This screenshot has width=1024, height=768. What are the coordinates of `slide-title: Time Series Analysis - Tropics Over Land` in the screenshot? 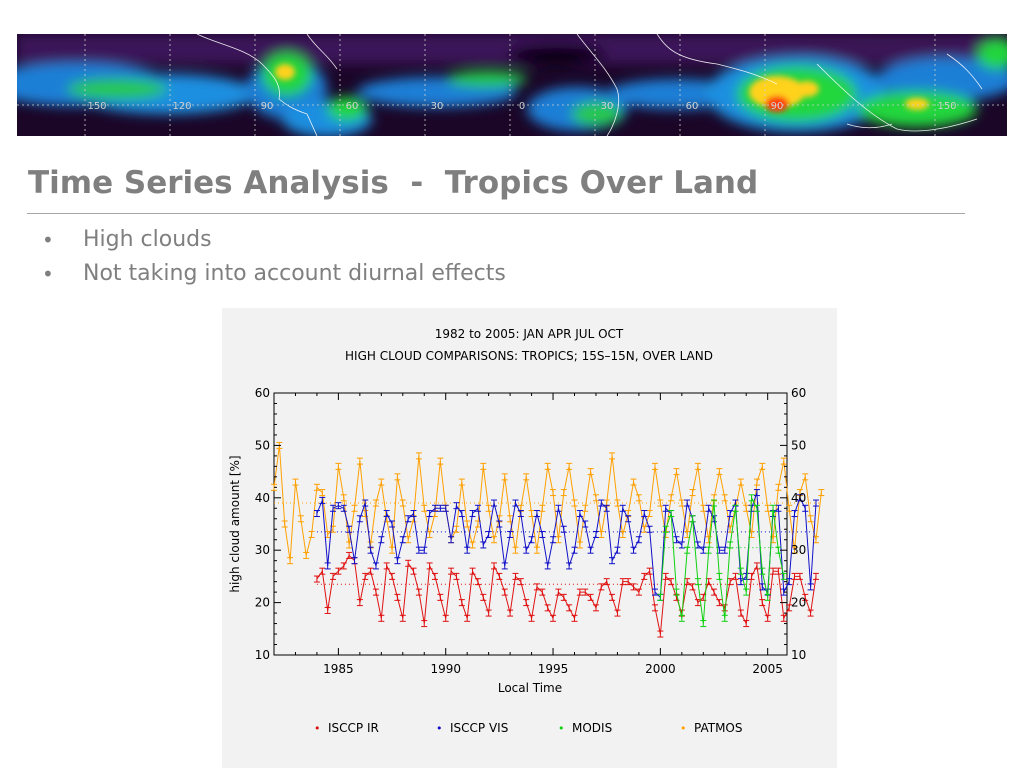 It's located at (393, 183).